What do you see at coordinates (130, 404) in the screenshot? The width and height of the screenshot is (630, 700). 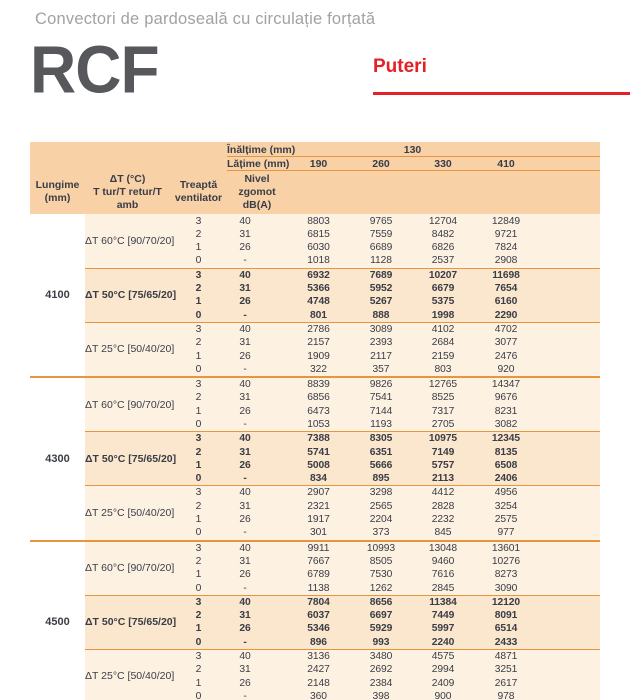 I see `deltat-label: ΔT 60°C [90/70/20]` at bounding box center [130, 404].